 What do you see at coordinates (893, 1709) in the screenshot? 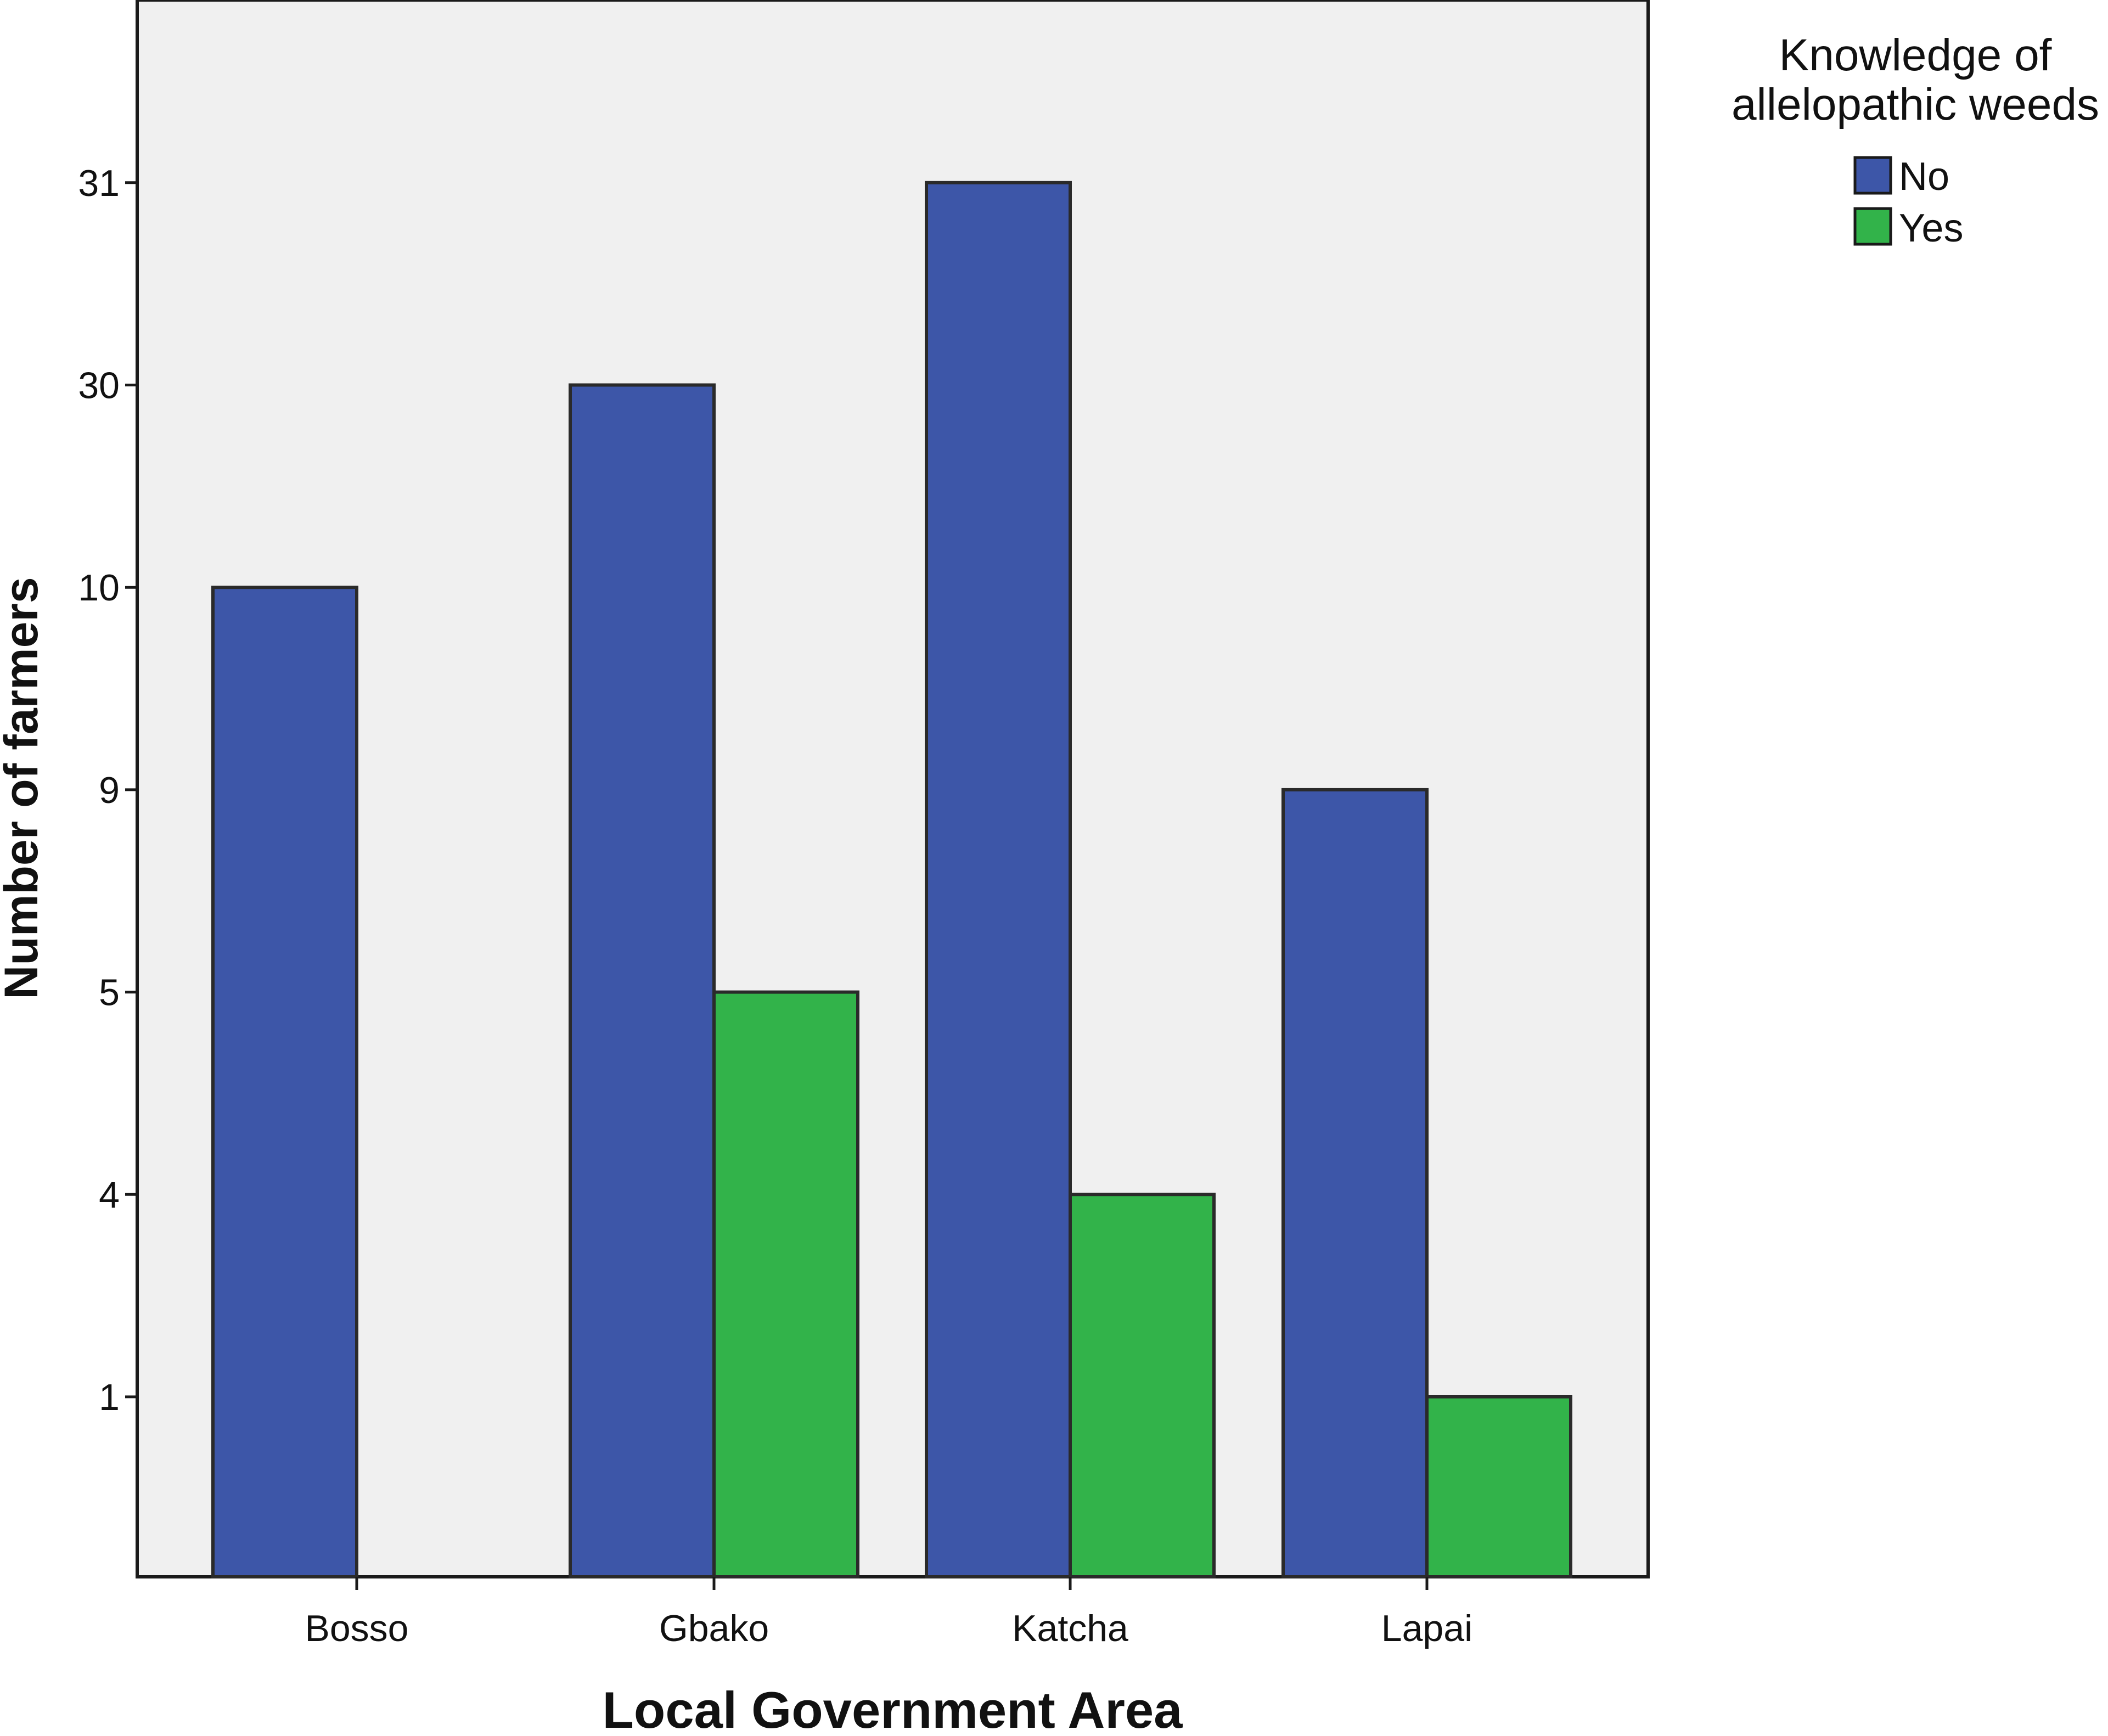
I see `x-axis-title: Local Government Area` at bounding box center [893, 1709].